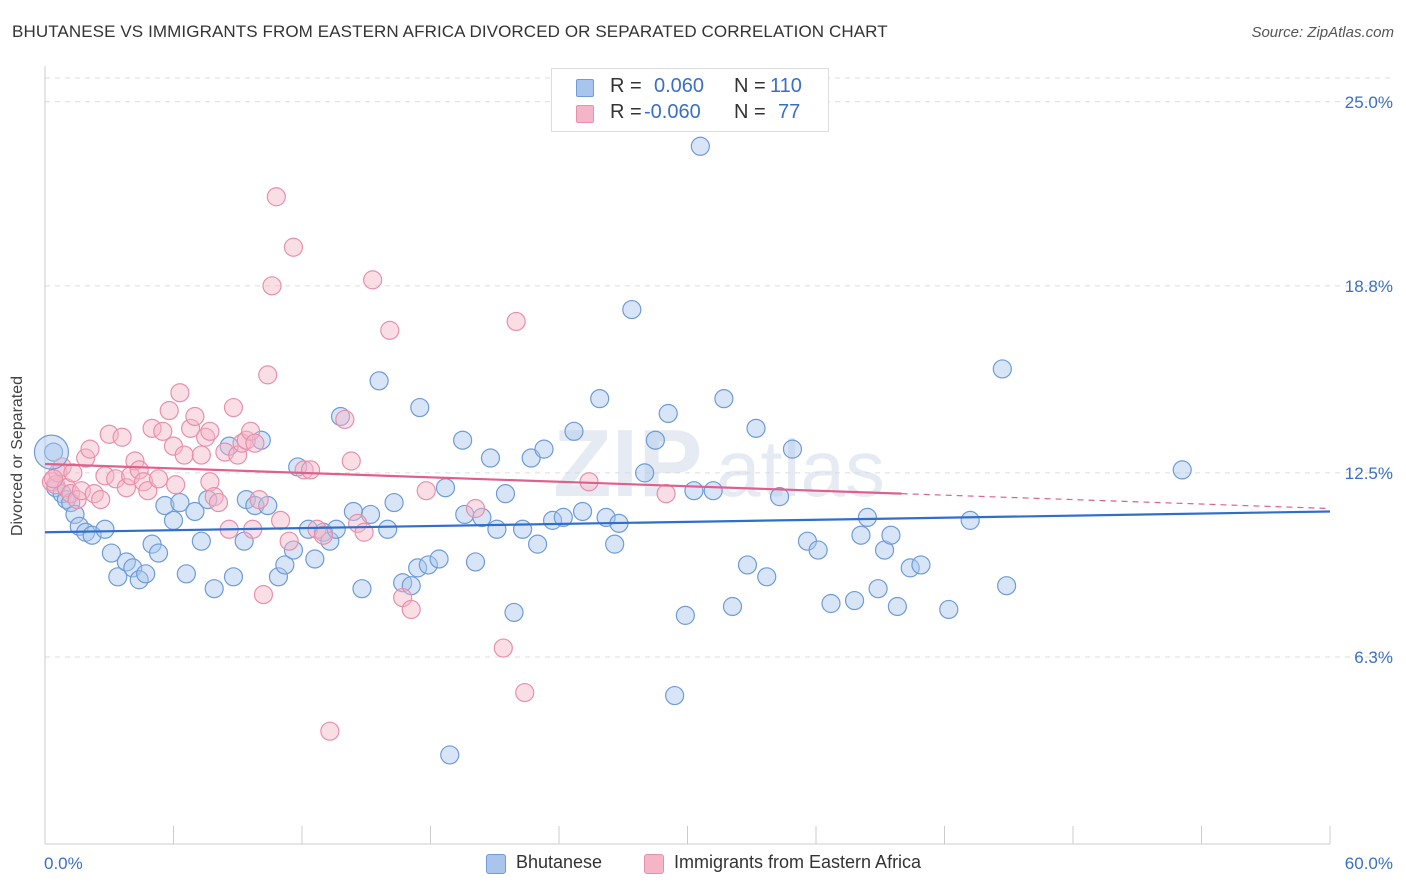 Image resolution: width=1406 pixels, height=892 pixels. I want to click on bhutanese-trend-line, so click(687, 522).